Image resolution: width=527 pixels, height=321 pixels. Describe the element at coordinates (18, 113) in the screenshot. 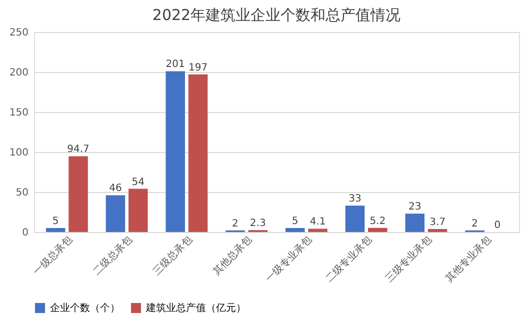

I see `y-tick-label: 150` at that location.